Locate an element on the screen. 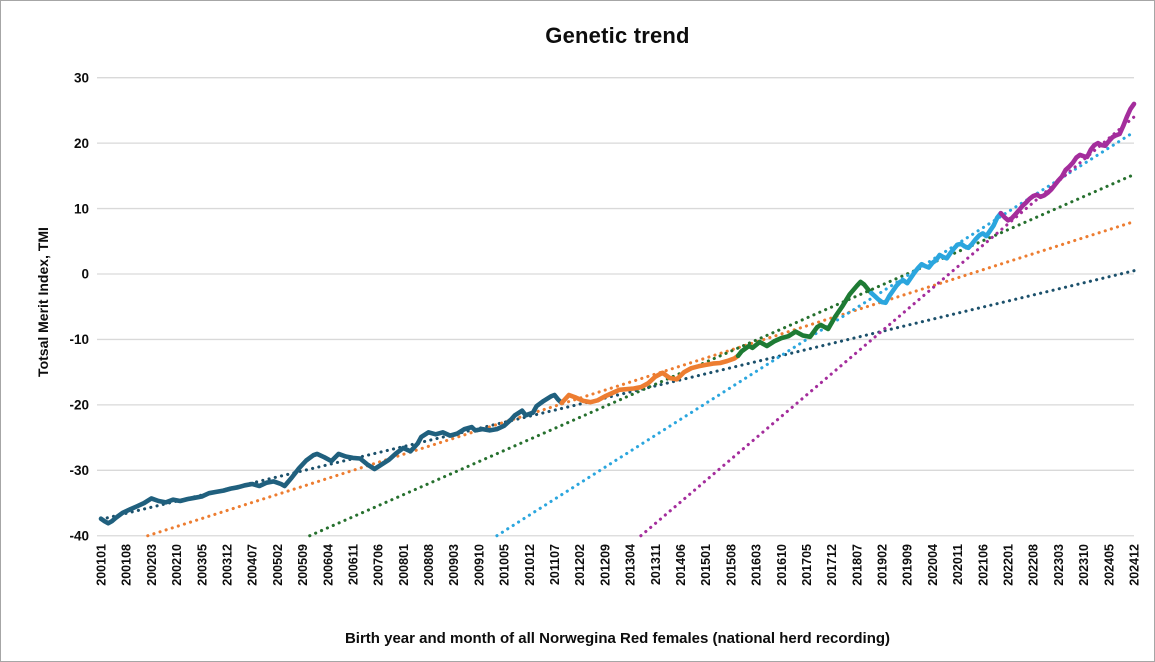 The height and width of the screenshot is (662, 1155). x-tick-label-202201: 202201 is located at coordinates (1009, 565).